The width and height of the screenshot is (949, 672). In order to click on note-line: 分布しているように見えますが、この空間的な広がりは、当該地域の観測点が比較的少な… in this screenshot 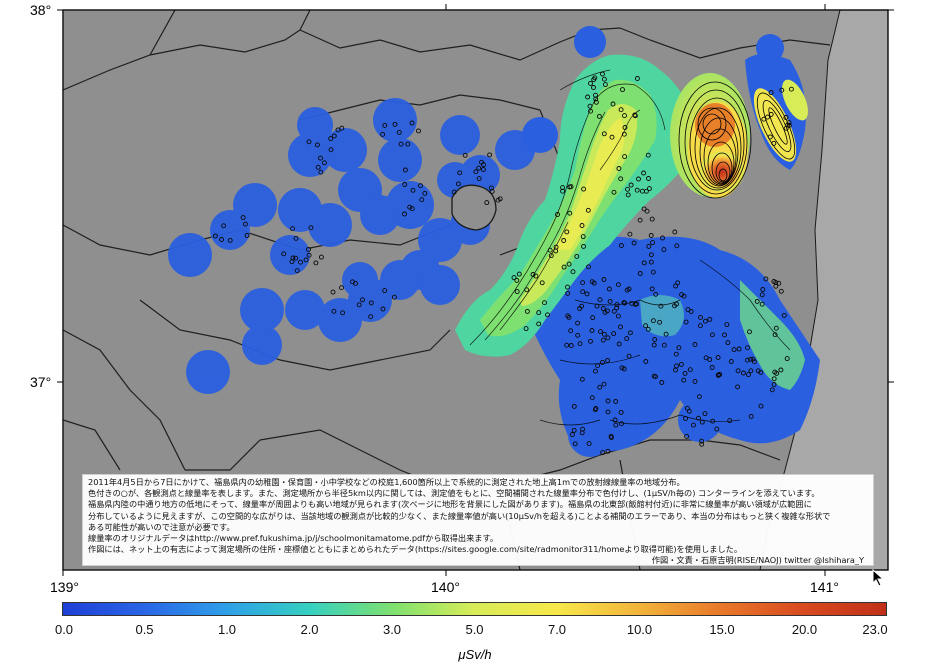, I will do `click(459, 515)`.